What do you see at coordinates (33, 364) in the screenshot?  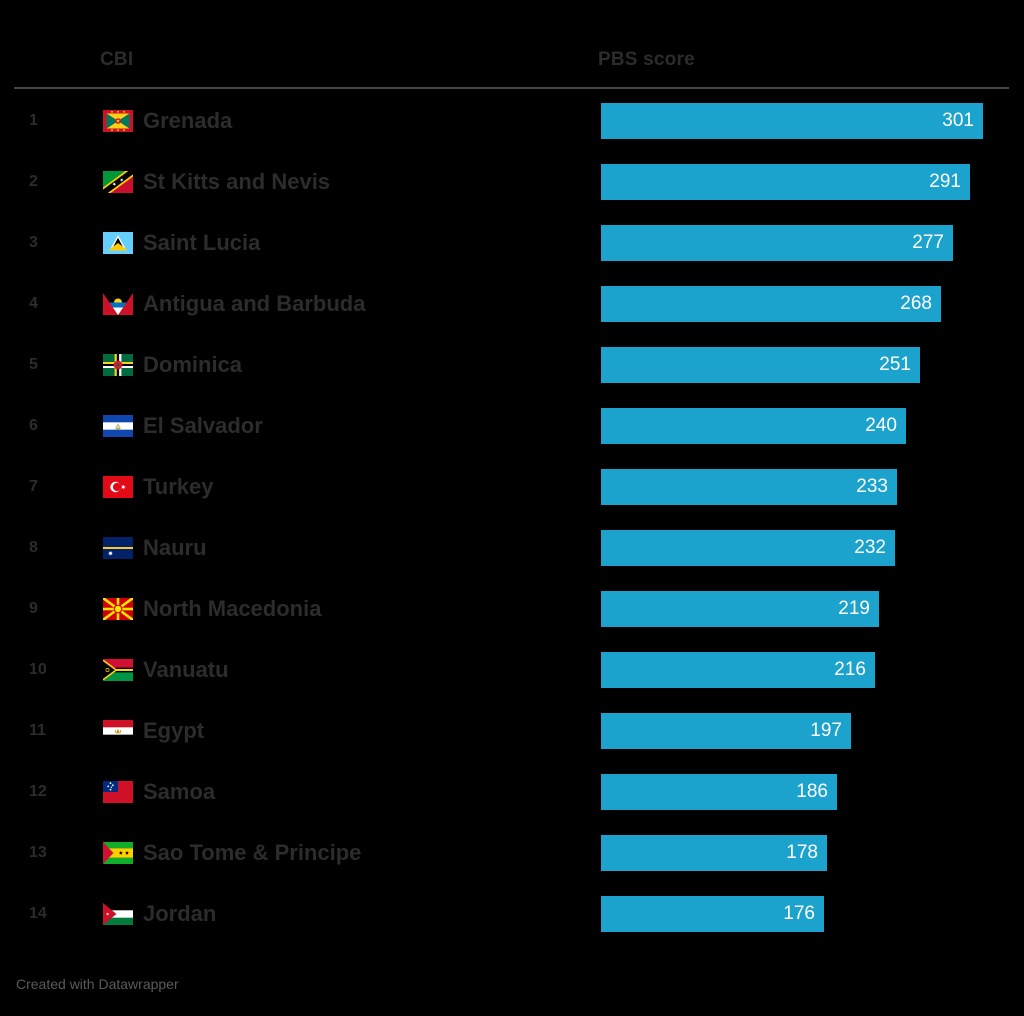 I see `rank-label: 5` at bounding box center [33, 364].